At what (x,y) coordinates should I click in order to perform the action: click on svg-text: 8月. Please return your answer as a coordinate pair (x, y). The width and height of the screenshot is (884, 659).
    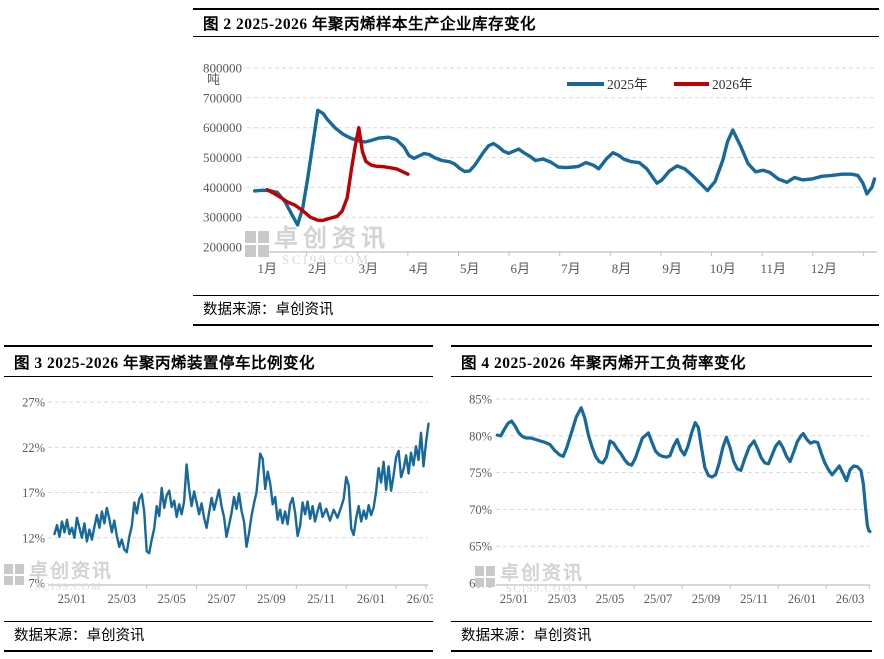
    Looking at the image, I should click on (622, 268).